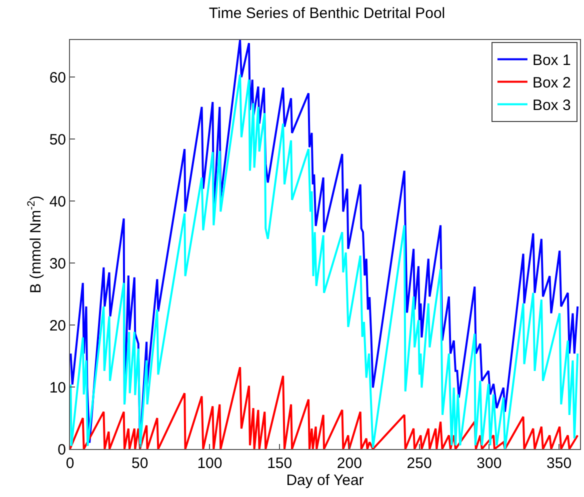 Image resolution: width=584 pixels, height=497 pixels. Describe the element at coordinates (57, 77) in the screenshot. I see `y-tick-label: 60` at that location.